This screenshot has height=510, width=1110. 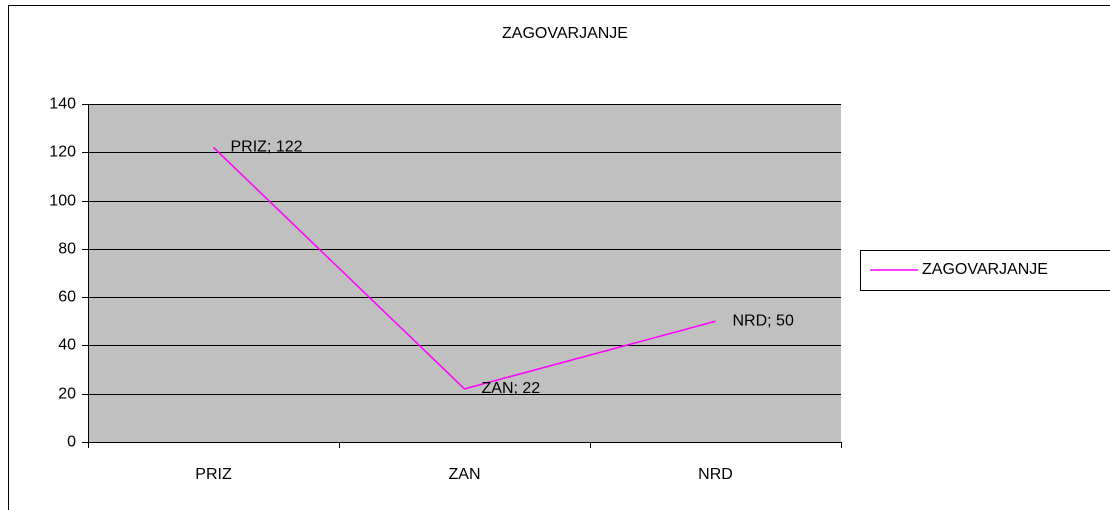 What do you see at coordinates (511, 388) in the screenshot?
I see `data-label: ZAN; 22` at bounding box center [511, 388].